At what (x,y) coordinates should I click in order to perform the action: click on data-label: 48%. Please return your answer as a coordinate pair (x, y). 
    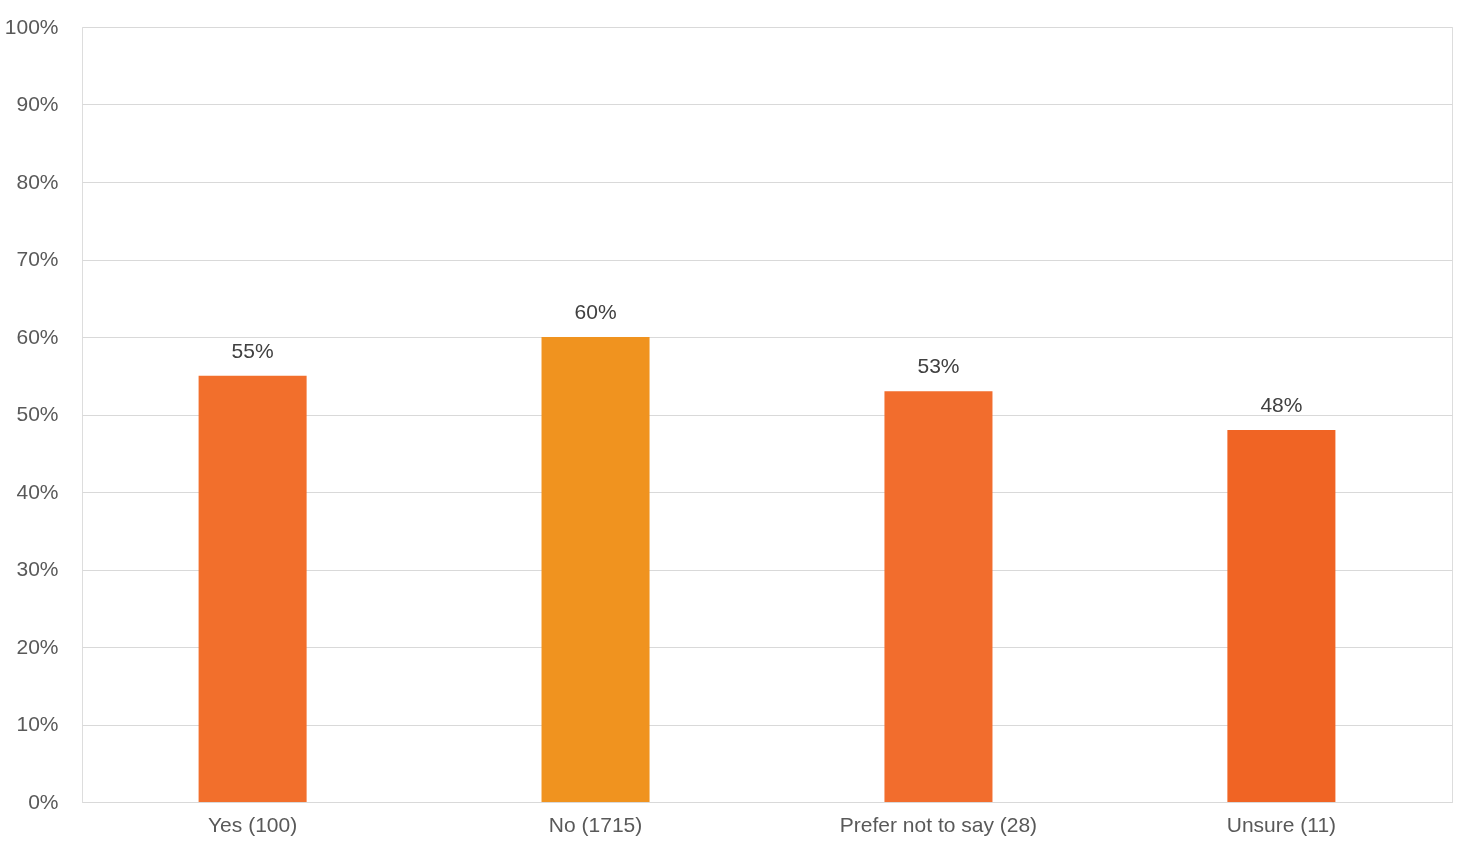
    Looking at the image, I should click on (1281, 404).